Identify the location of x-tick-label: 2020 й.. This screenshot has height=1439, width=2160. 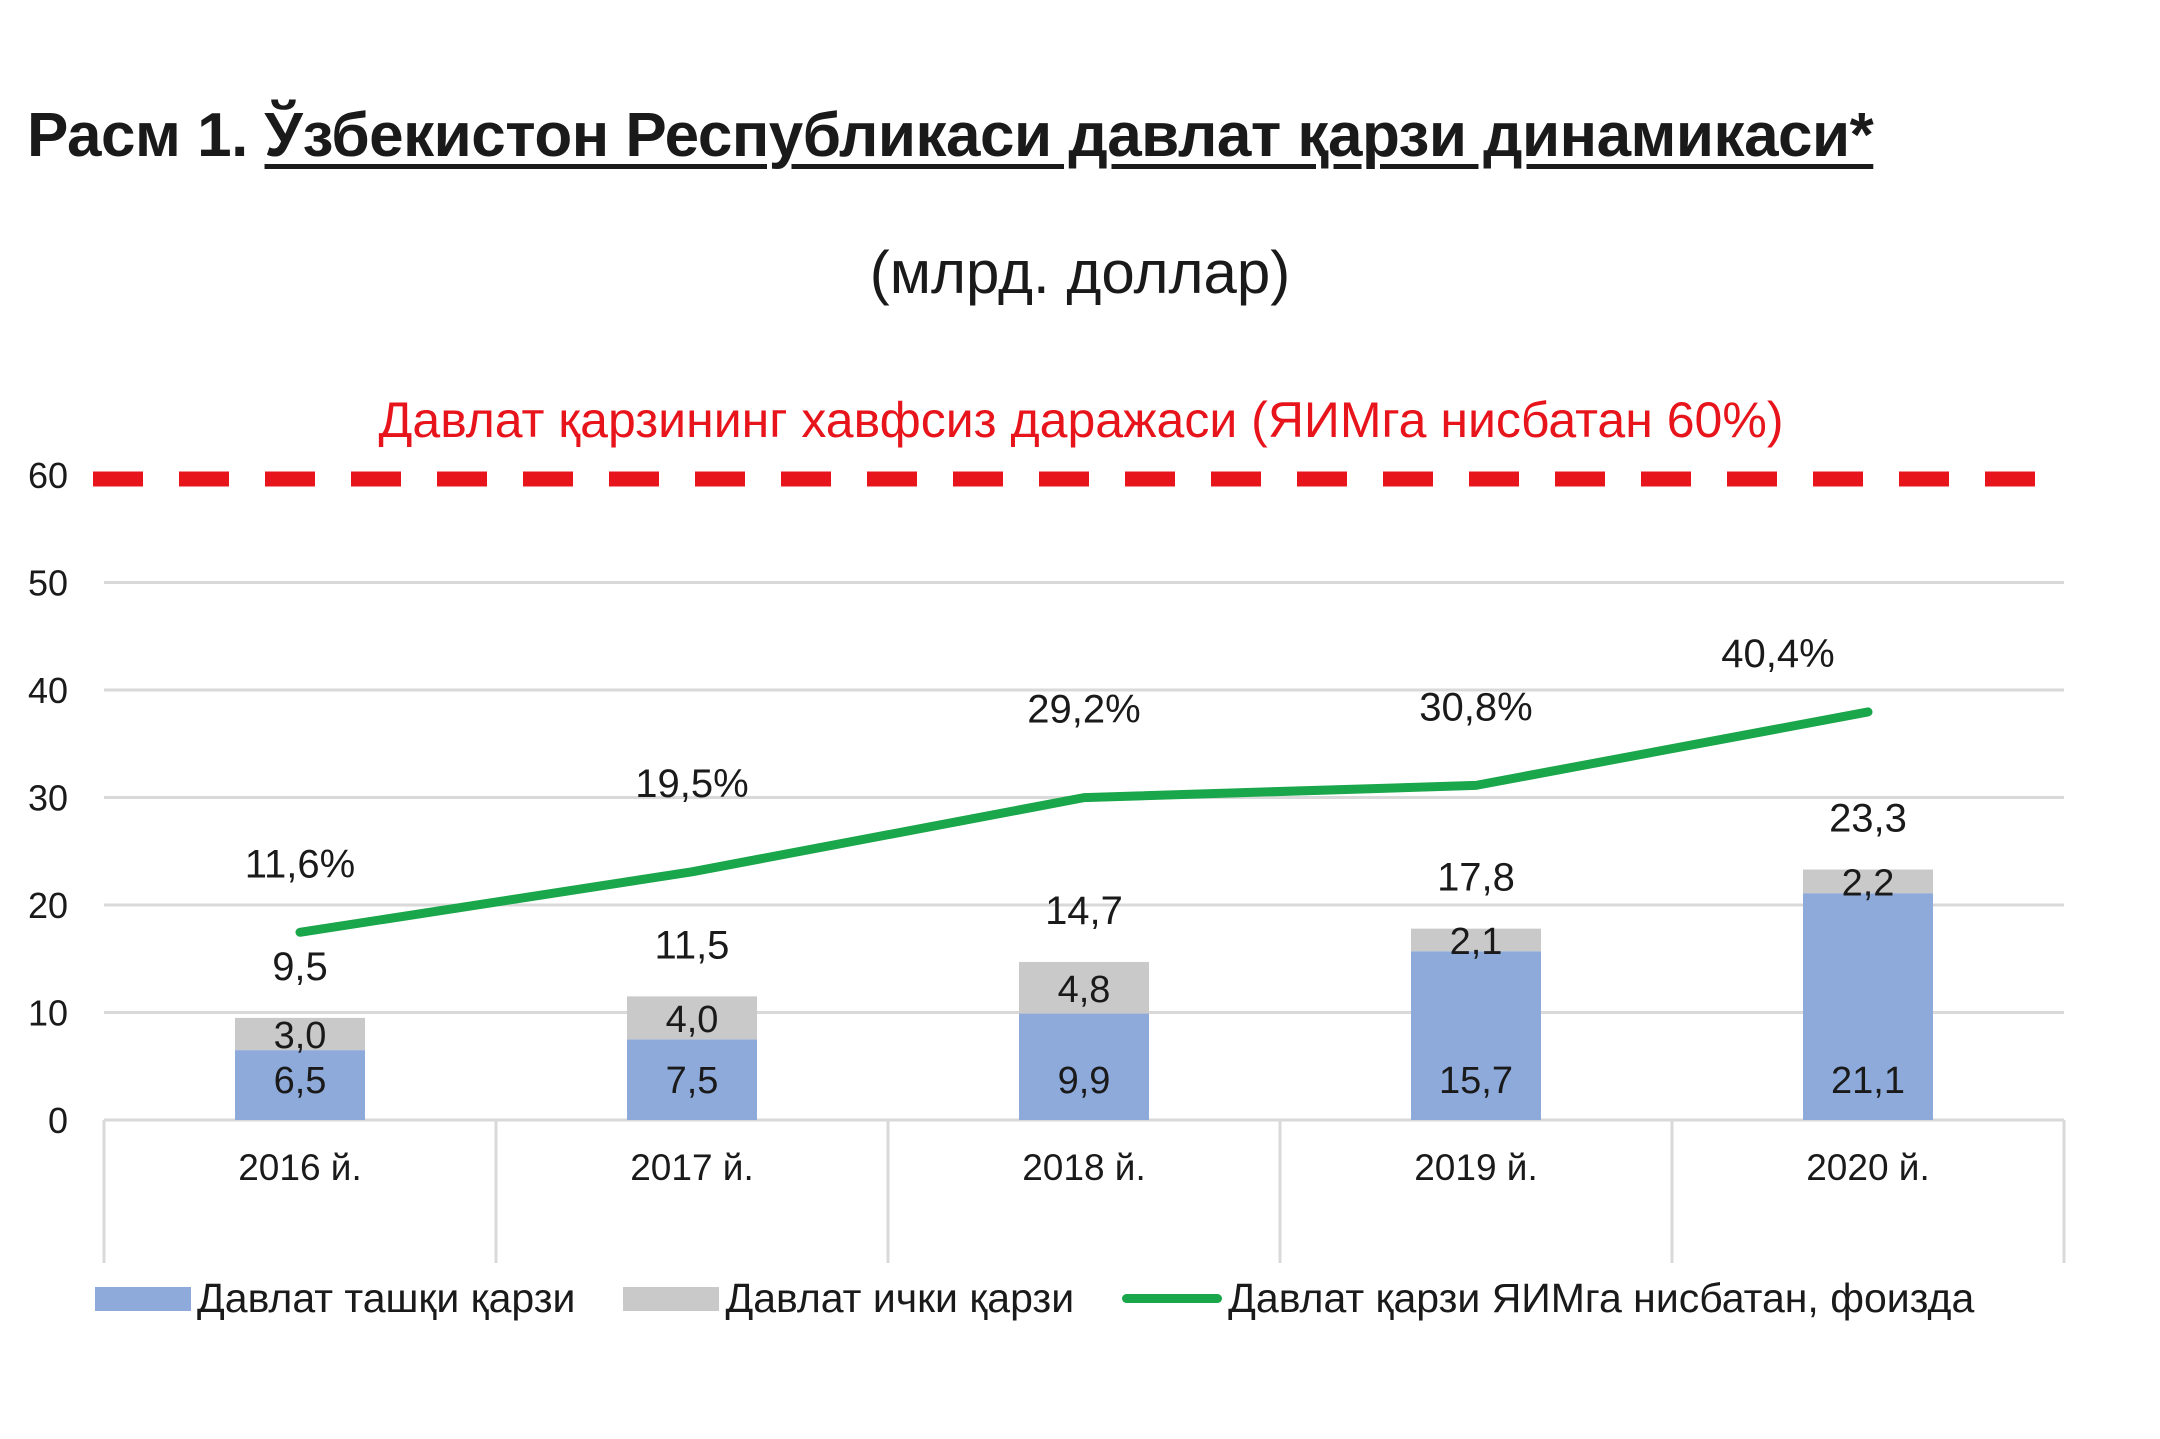
(1868, 1167).